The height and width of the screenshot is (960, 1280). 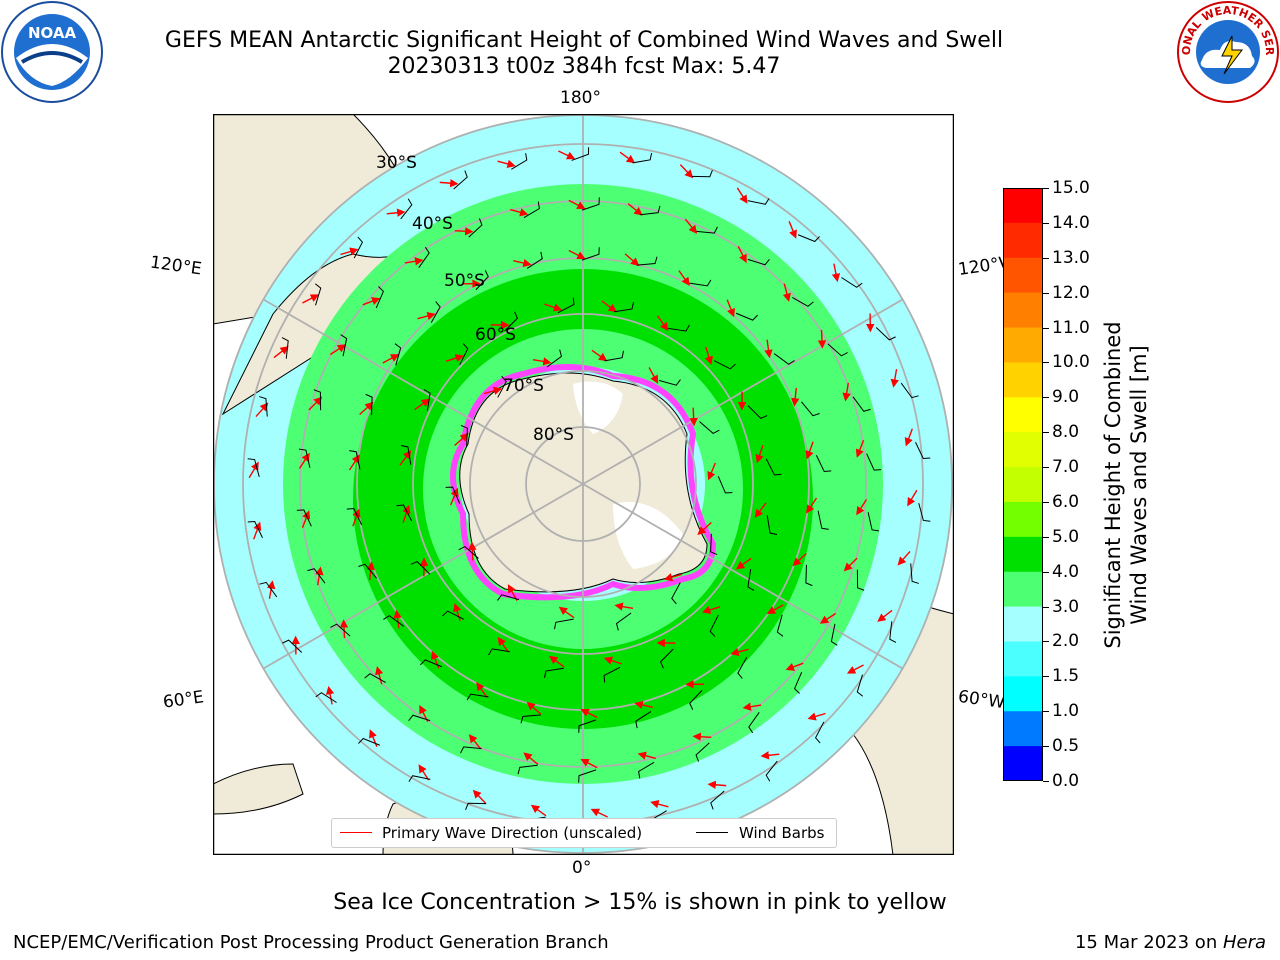 I want to click on lat-label-30: 30°S, so click(x=396, y=163).